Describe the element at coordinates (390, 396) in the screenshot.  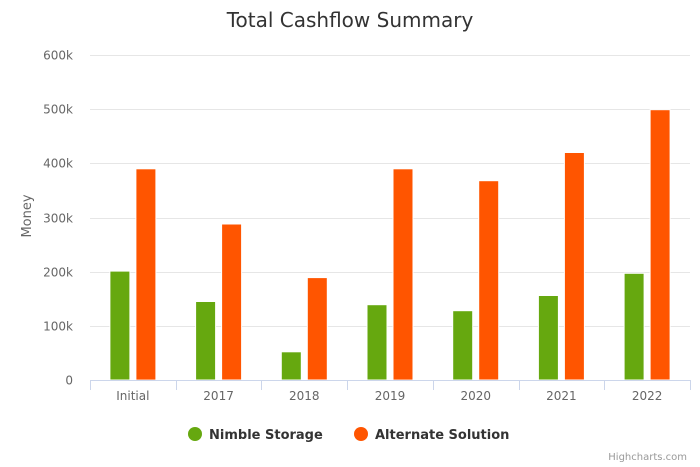
I see `x-tick-label: 2019` at that location.